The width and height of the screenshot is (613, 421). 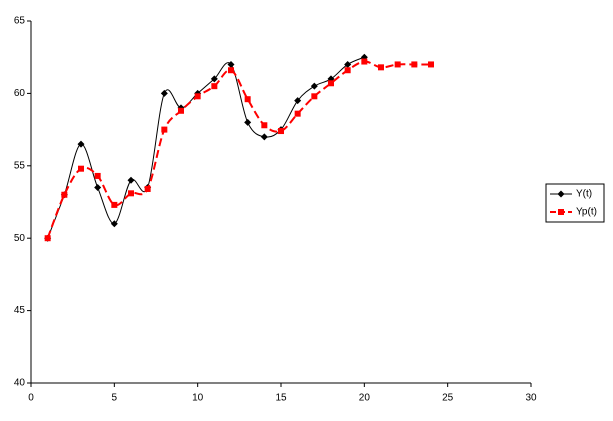 What do you see at coordinates (20, 310) in the screenshot?
I see `y-tick-label: 45` at bounding box center [20, 310].